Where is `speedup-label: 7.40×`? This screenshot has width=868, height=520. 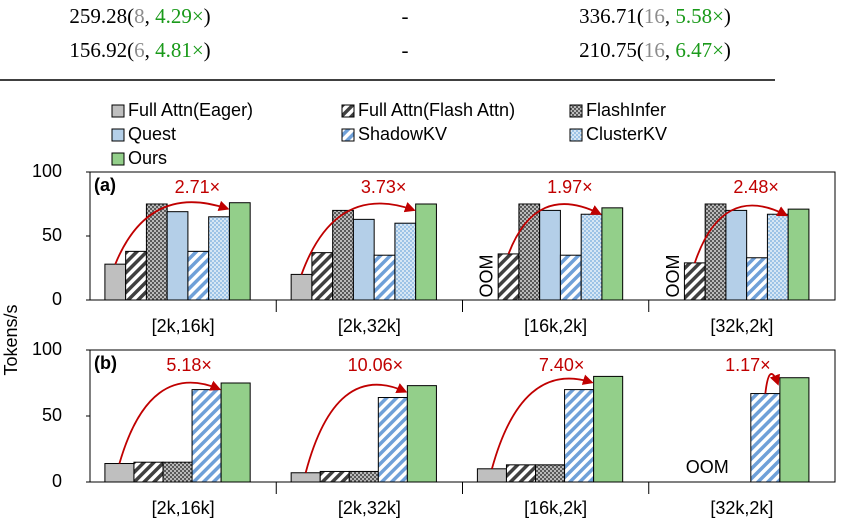 speedup-label: 7.40× is located at coordinates (562, 365).